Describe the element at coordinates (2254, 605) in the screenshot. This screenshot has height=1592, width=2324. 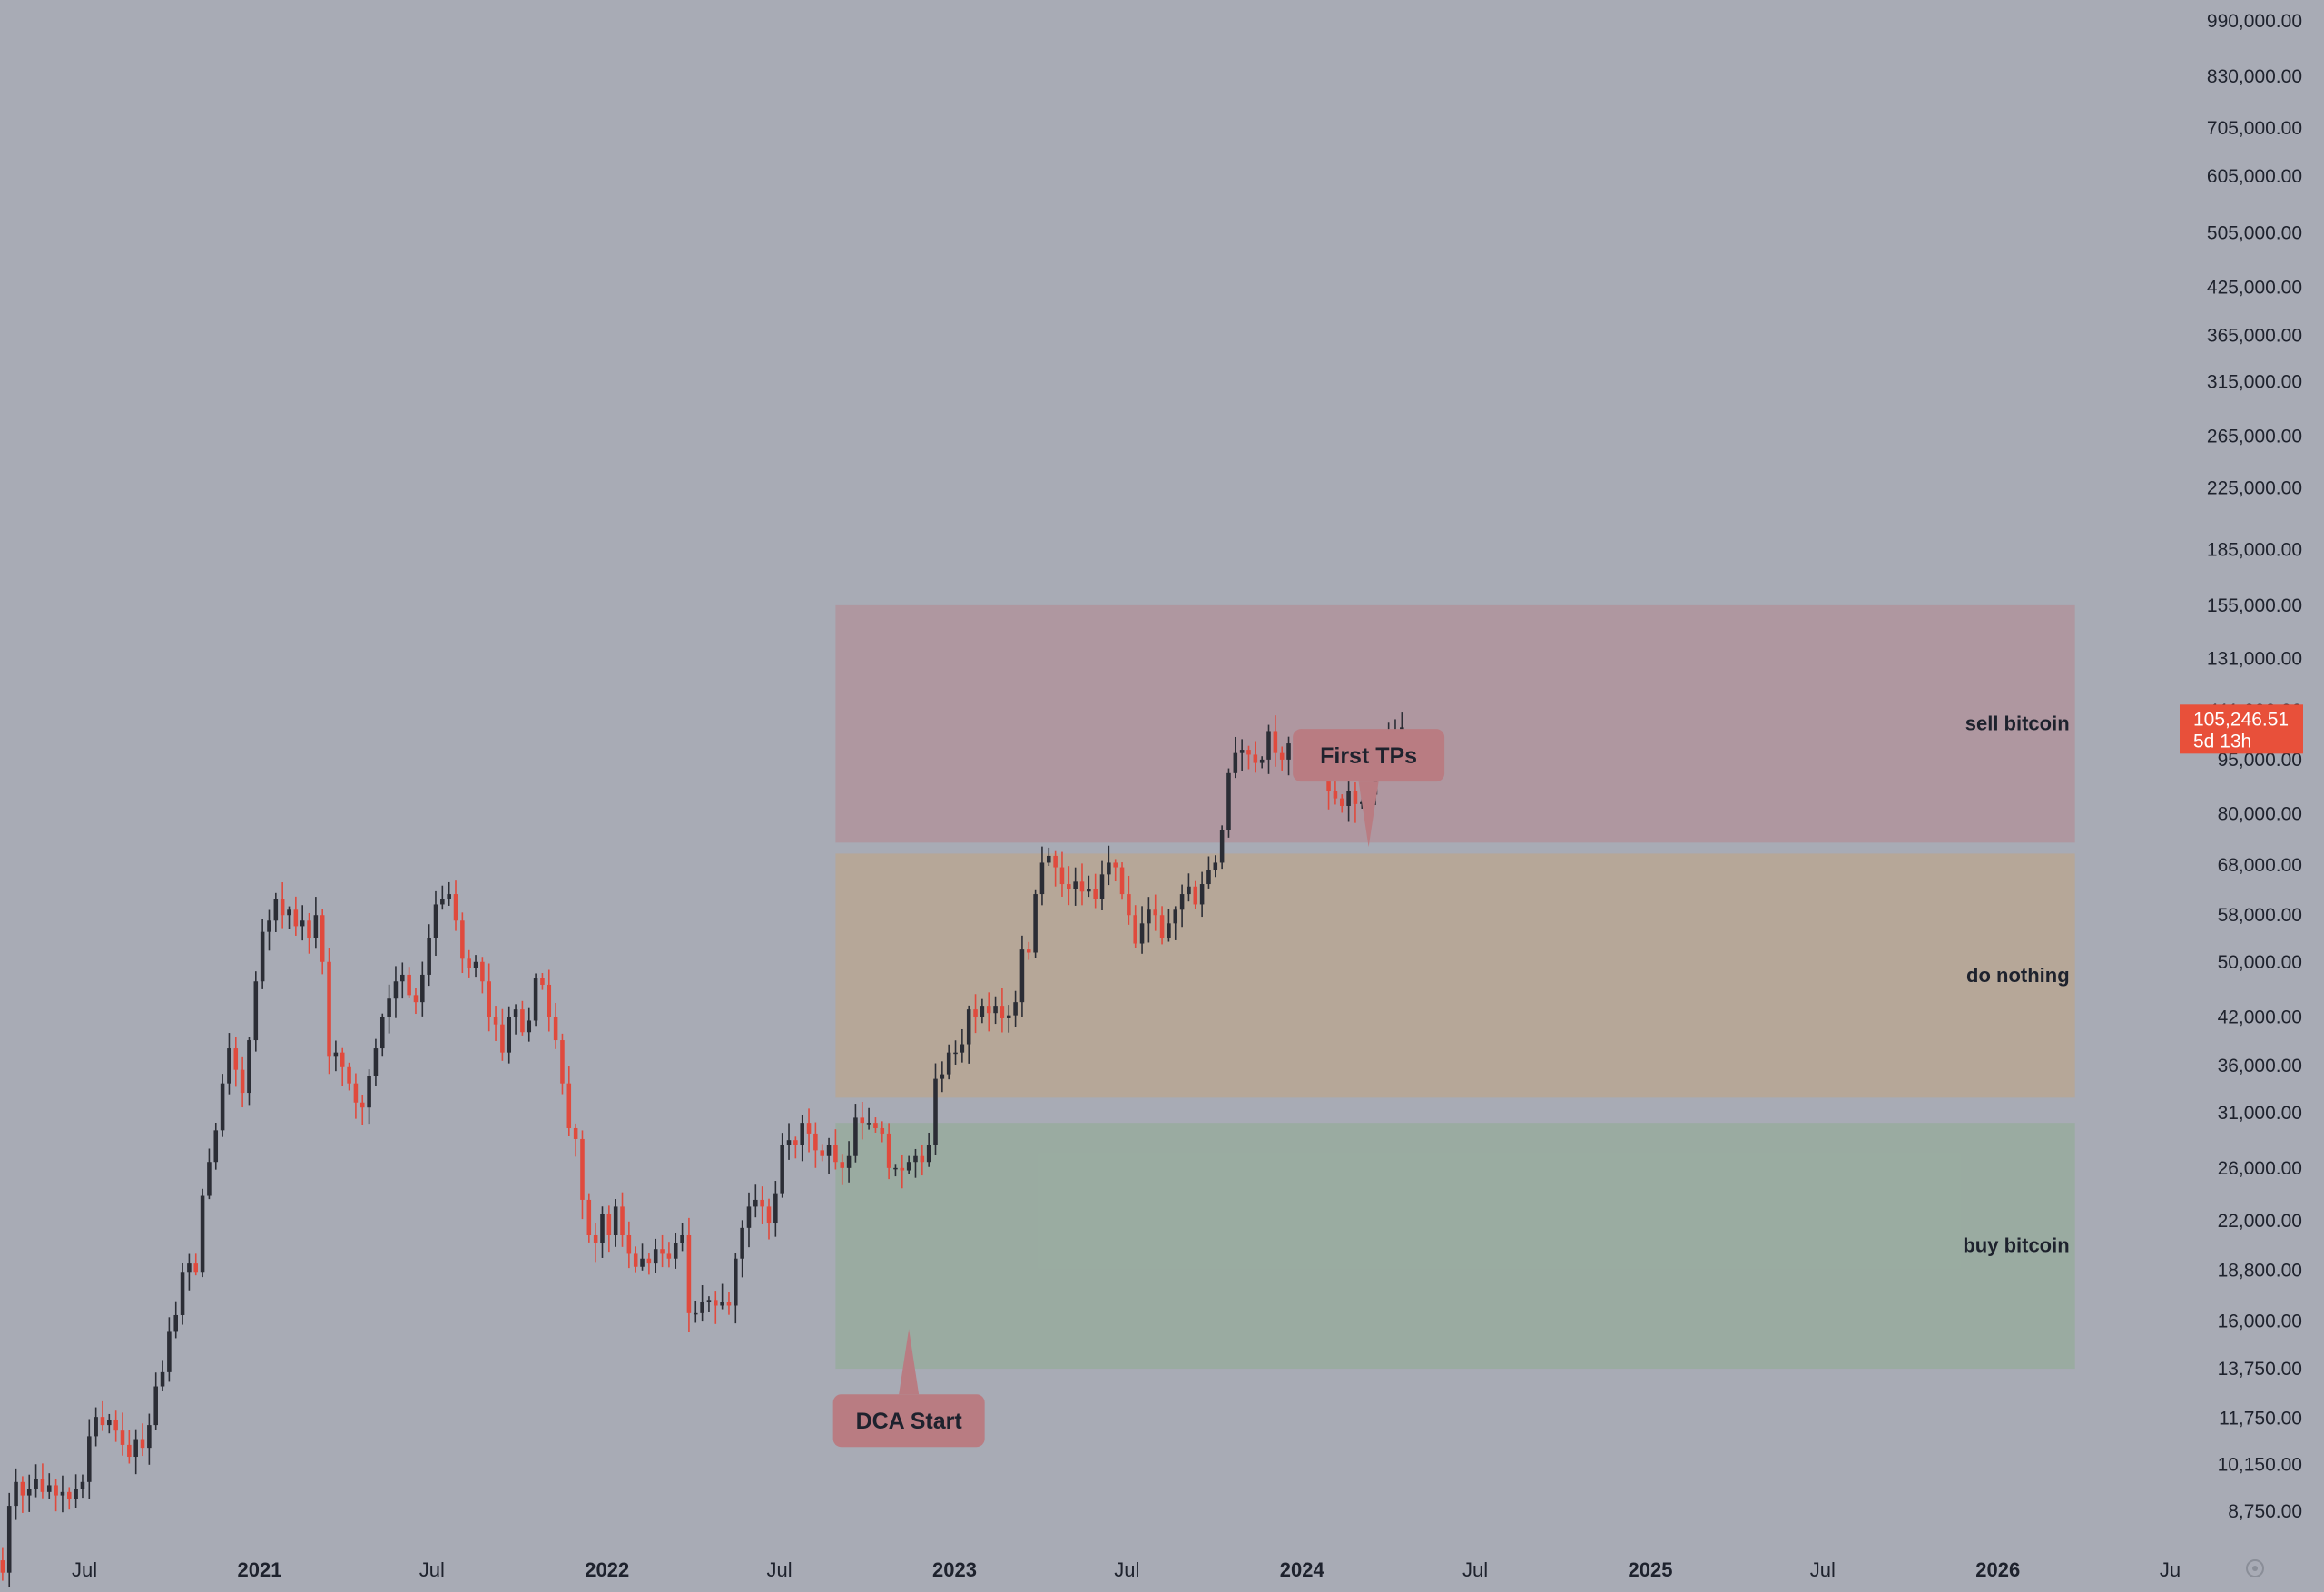
I see `price-tick-label: 155,000.00` at that location.